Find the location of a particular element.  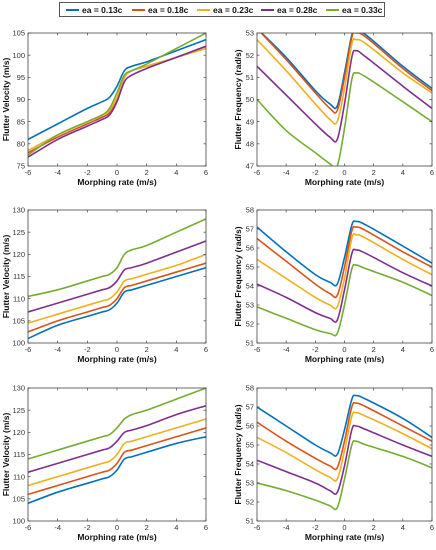

y-tick-label: 49 is located at coordinates (250, 121).